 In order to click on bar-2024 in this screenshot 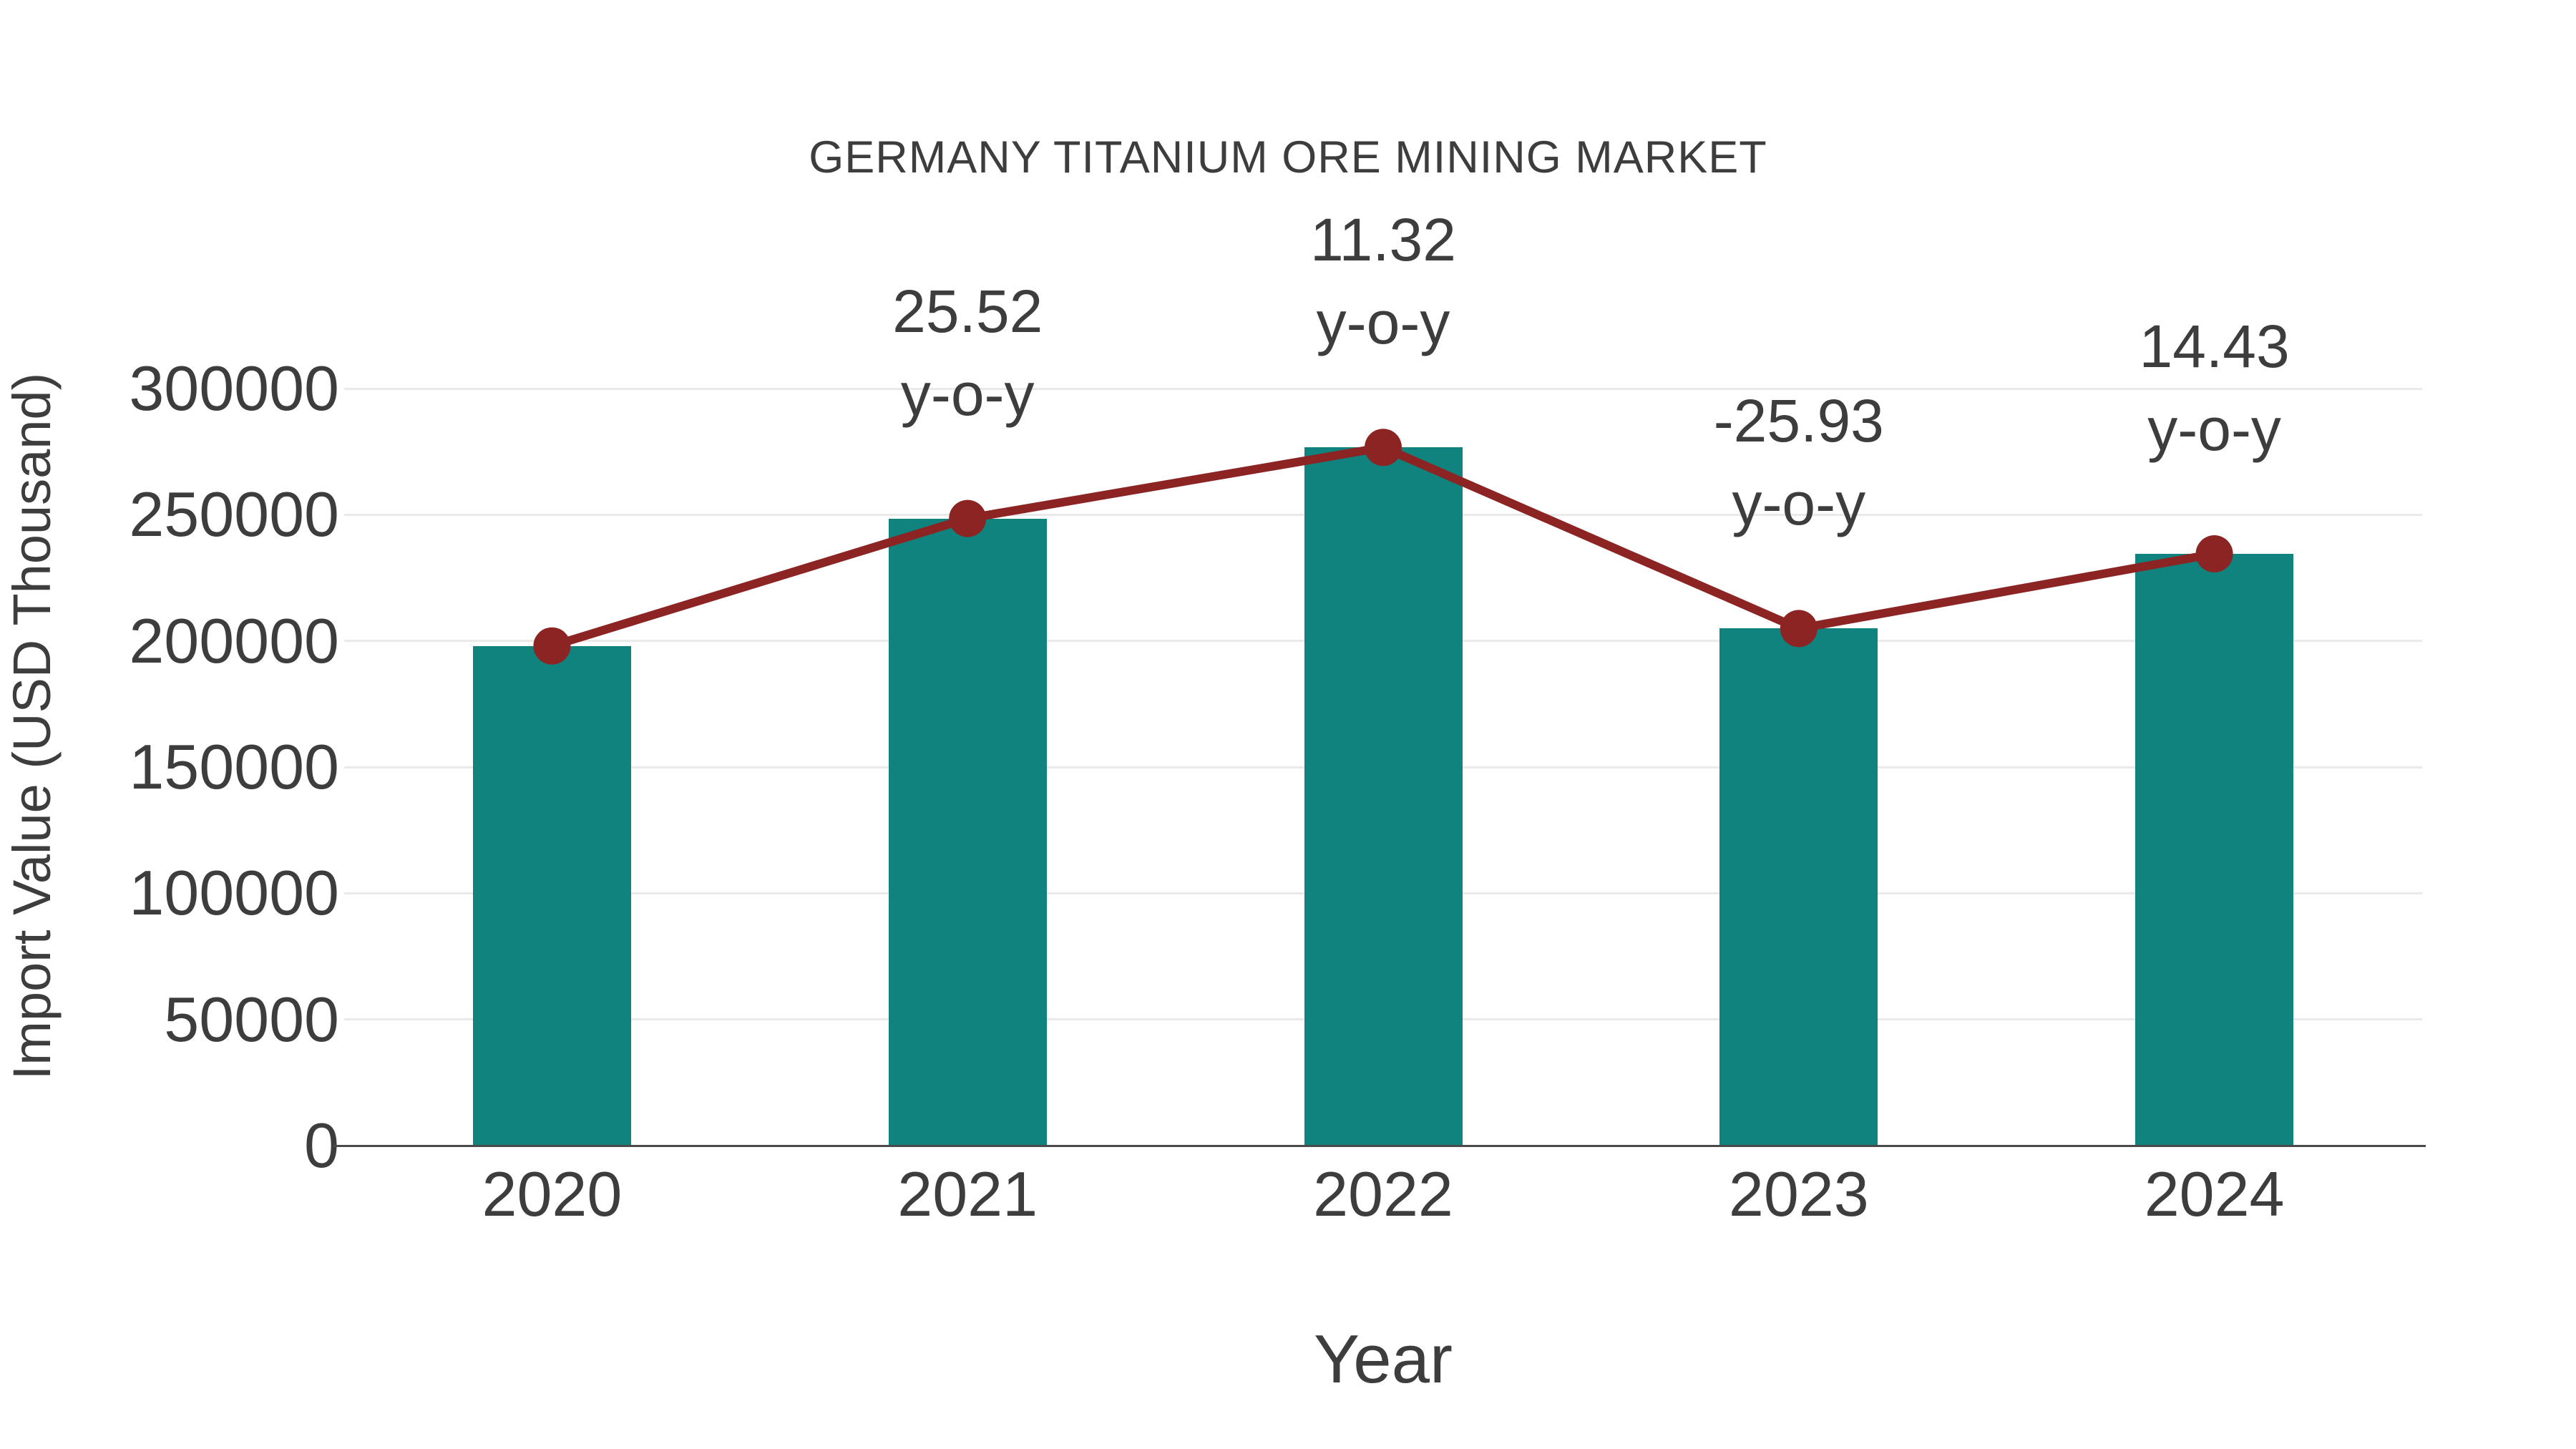, I will do `click(2214, 850)`.